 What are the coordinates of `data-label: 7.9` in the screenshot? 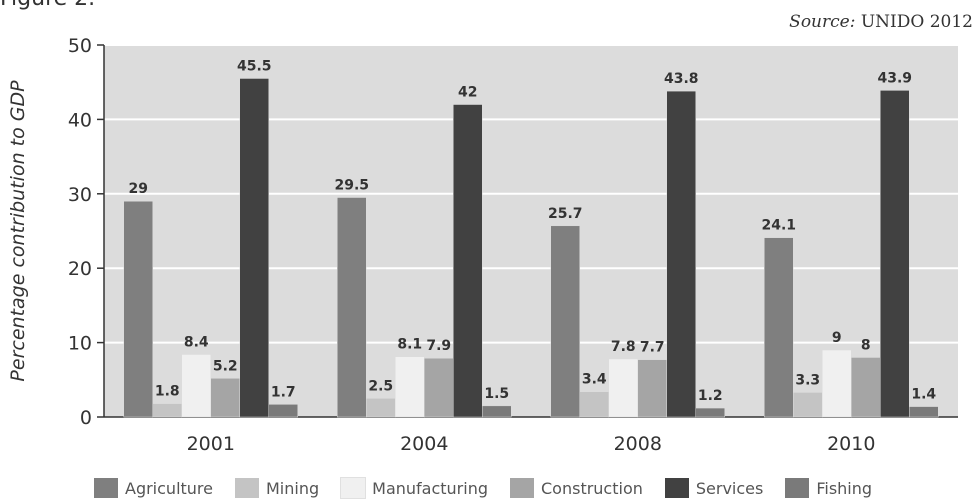 It's located at (438, 346).